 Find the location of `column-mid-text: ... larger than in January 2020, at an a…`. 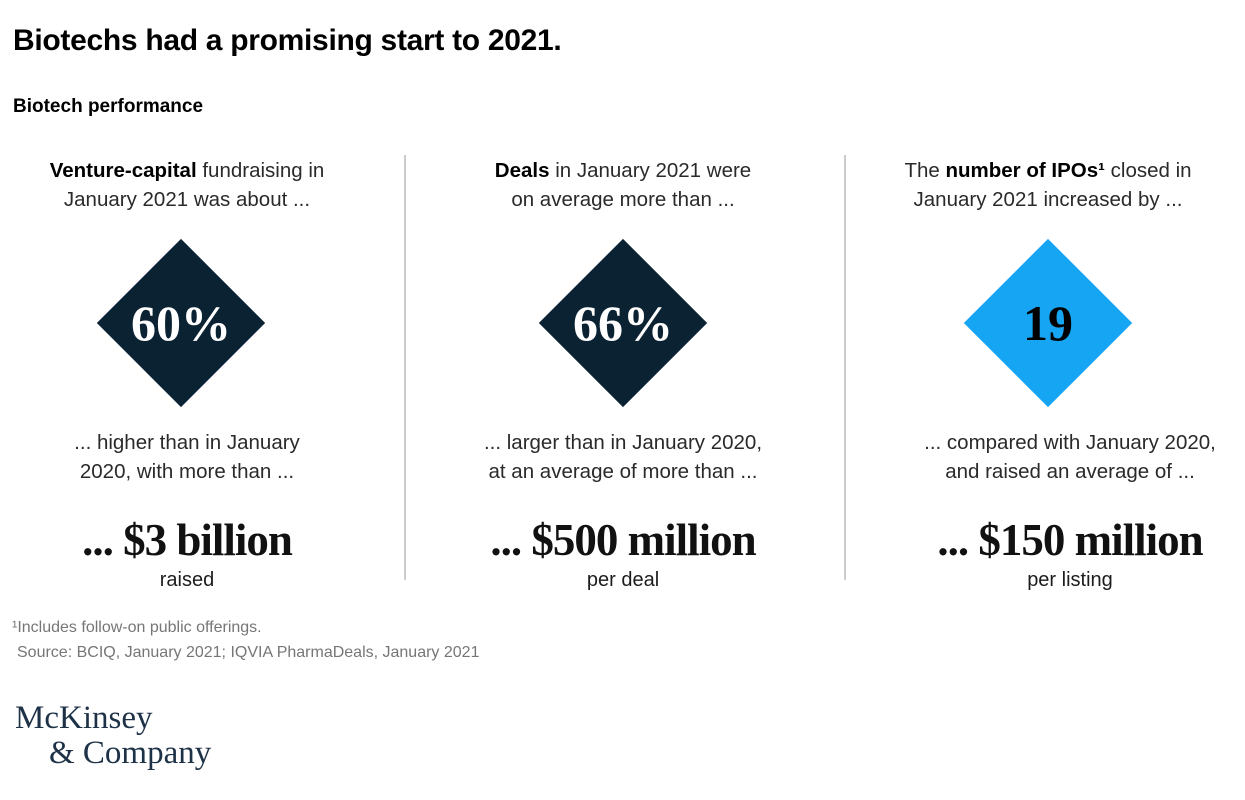

column-mid-text: ... larger than in January 2020, at an a… is located at coordinates (623, 457).